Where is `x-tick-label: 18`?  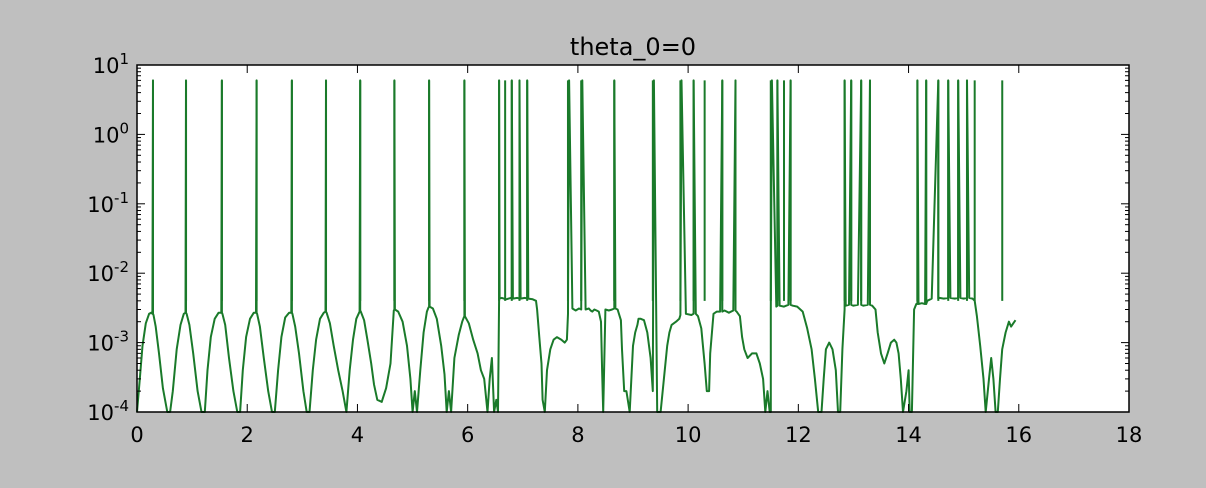 x-tick-label: 18 is located at coordinates (1129, 435).